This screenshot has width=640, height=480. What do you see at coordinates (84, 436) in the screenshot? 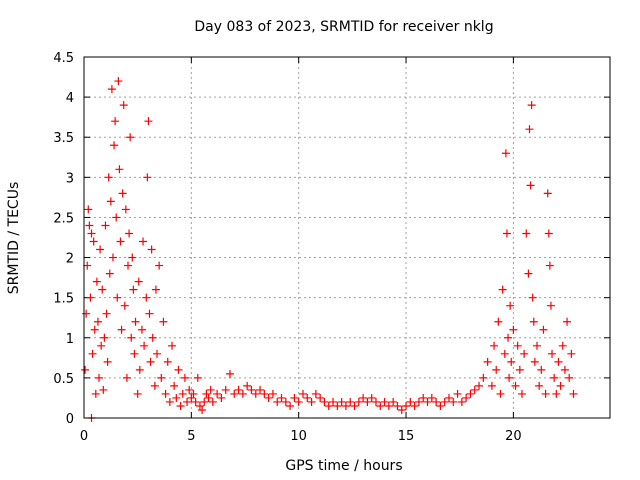
I see `x-tick-label: 0` at bounding box center [84, 436].